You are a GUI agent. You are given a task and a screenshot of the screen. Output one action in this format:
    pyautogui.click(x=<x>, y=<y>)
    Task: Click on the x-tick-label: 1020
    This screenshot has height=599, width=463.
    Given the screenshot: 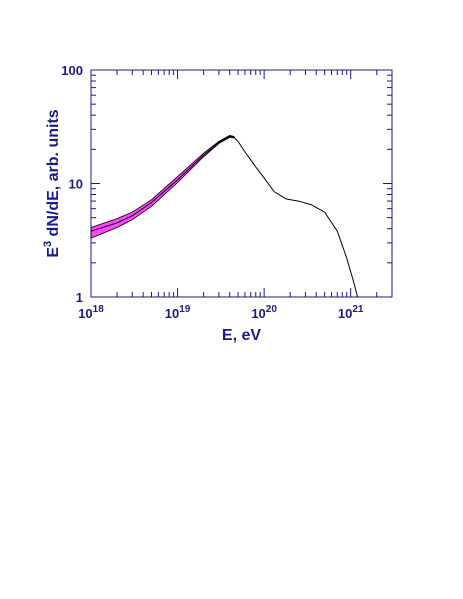 What is the action you would take?
    pyautogui.click(x=264, y=312)
    